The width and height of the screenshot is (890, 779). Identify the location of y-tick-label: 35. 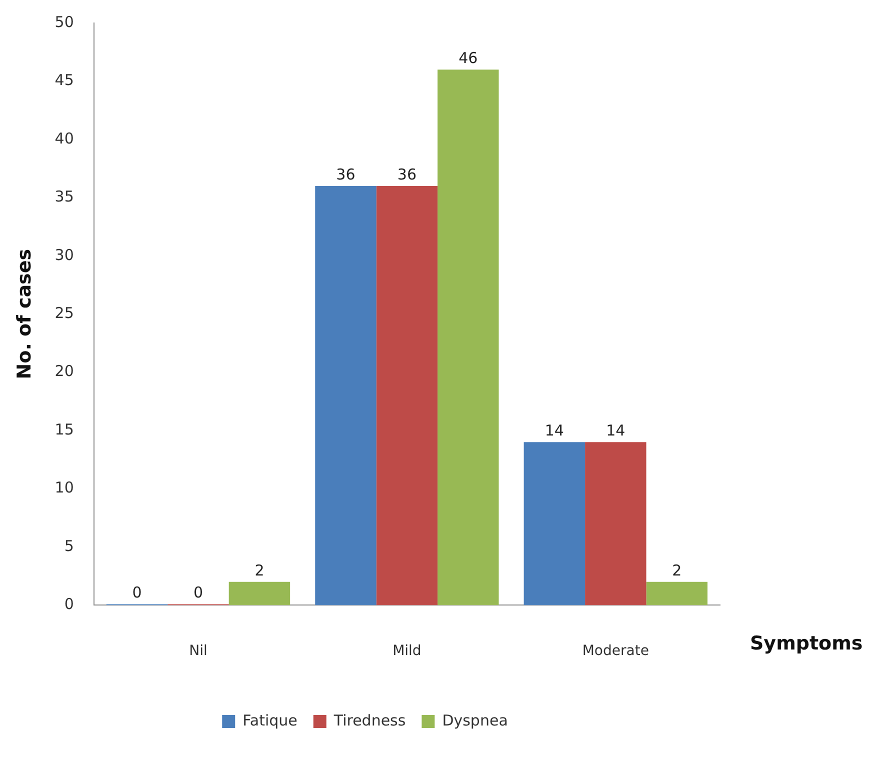
(64, 197).